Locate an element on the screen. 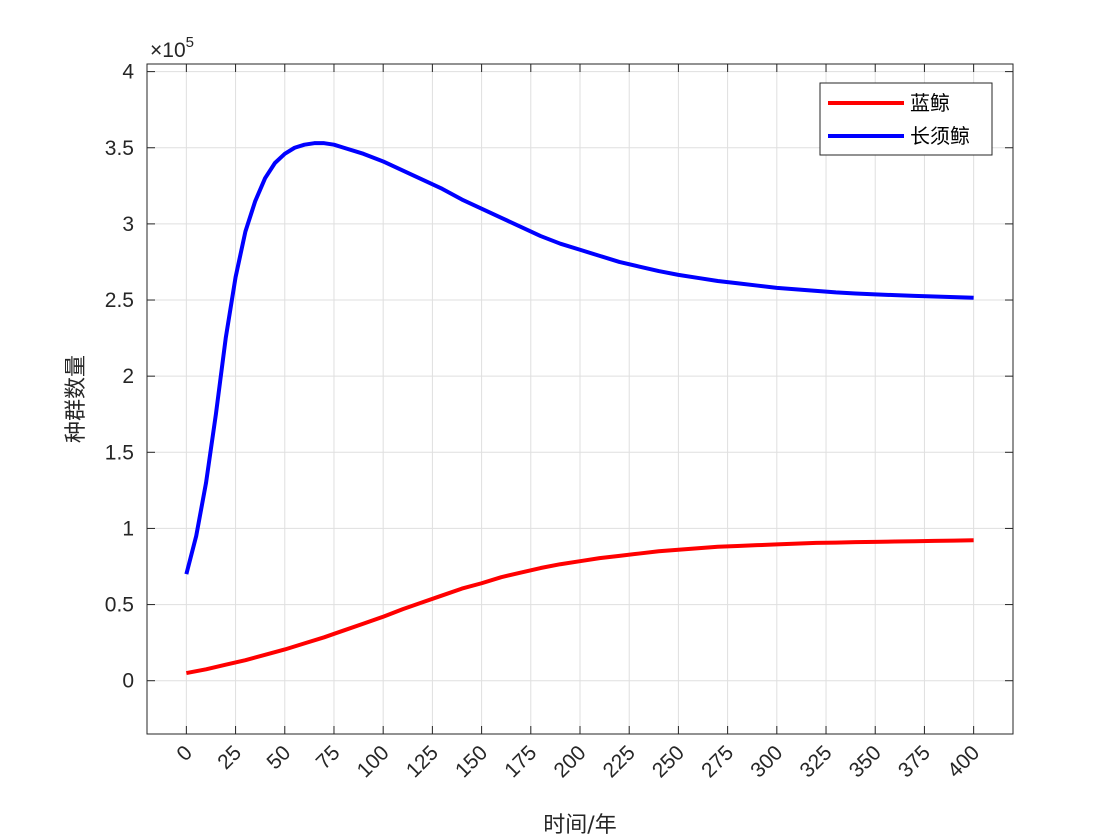  y-axis-title: 种群数量 is located at coordinates (76, 399).